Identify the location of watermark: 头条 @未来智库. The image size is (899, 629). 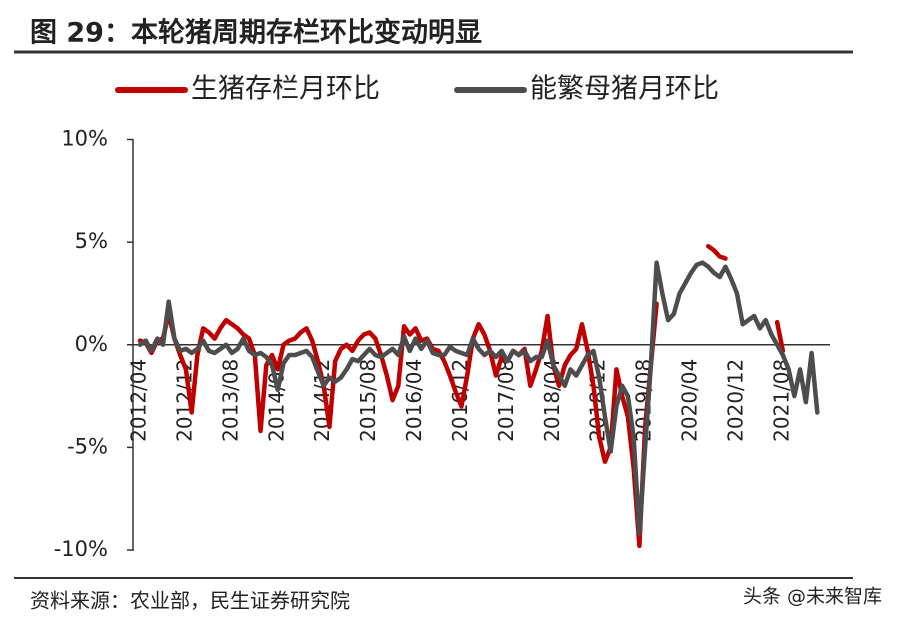
(812, 597).